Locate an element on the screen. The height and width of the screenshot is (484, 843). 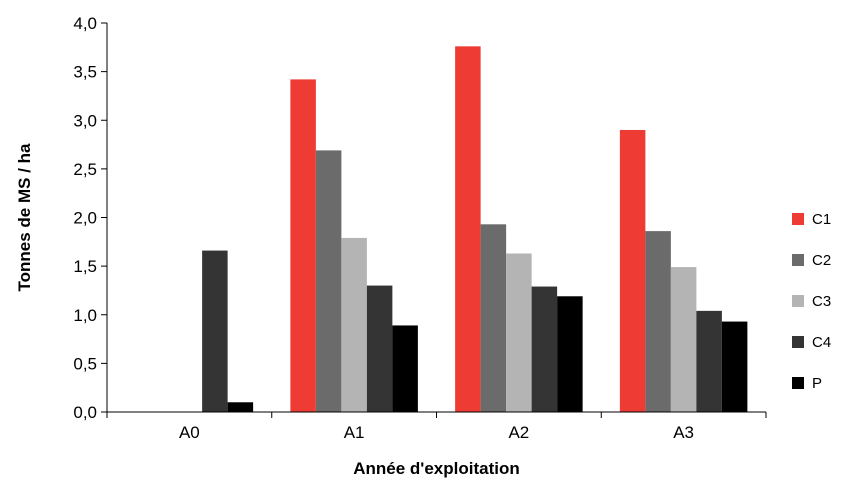
bar-c3-a1 is located at coordinates (354, 324).